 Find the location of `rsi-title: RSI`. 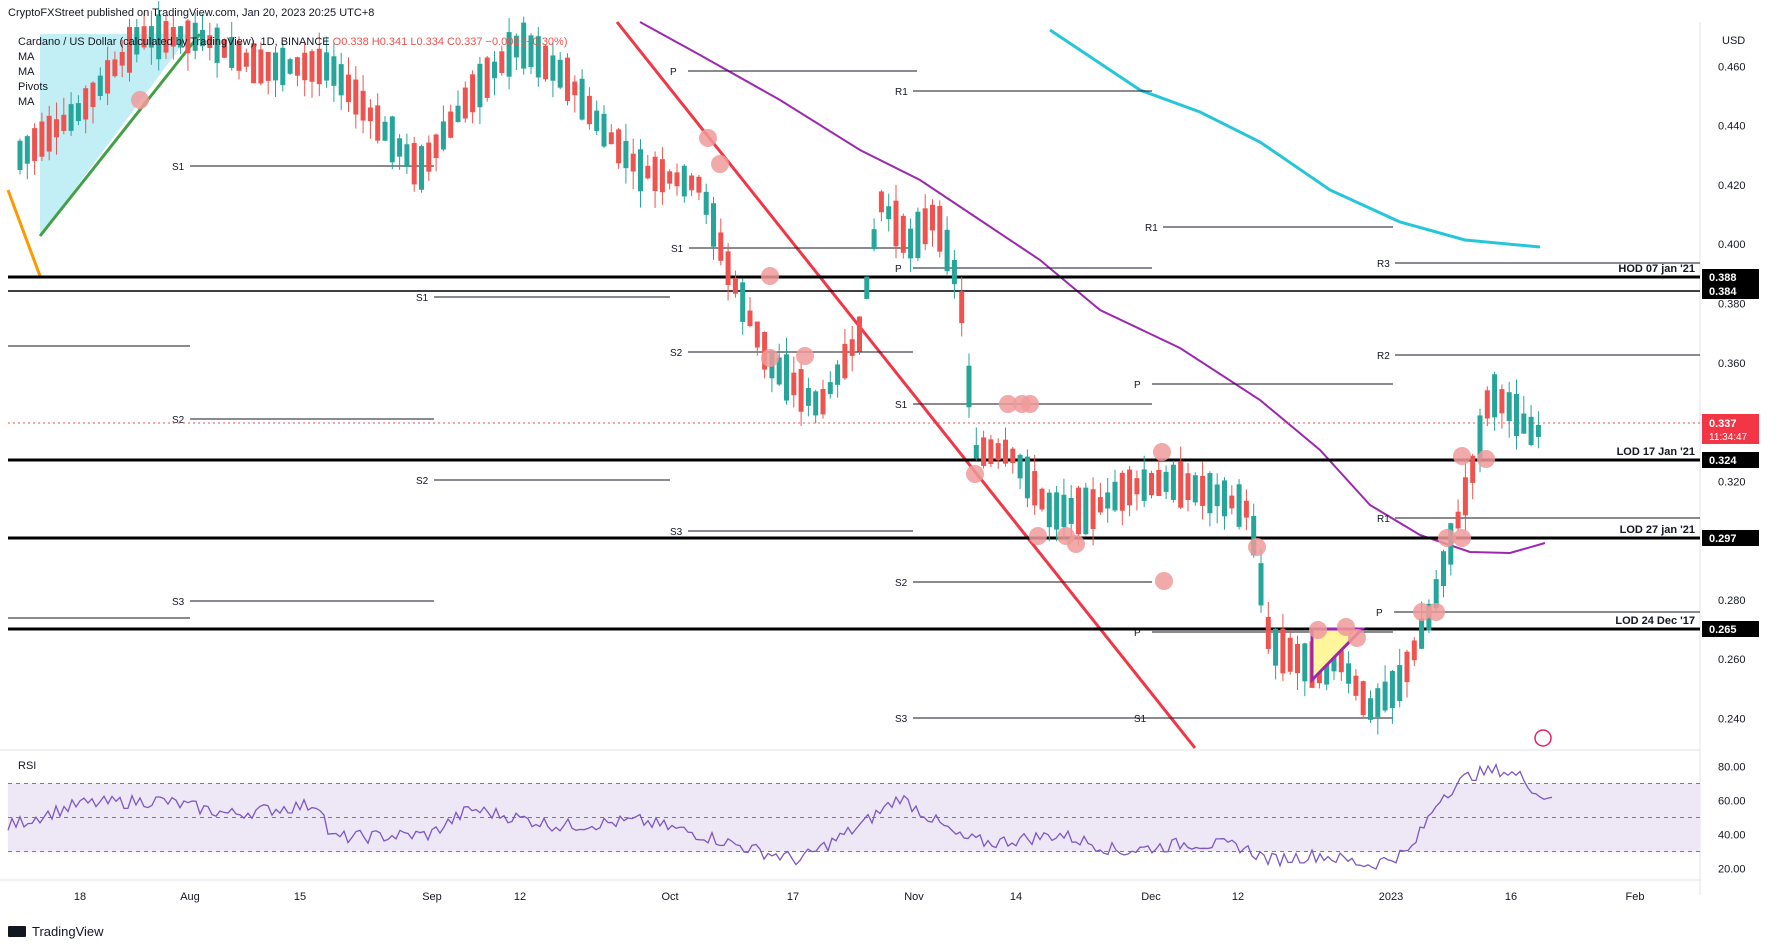

rsi-title: RSI is located at coordinates (27, 766).